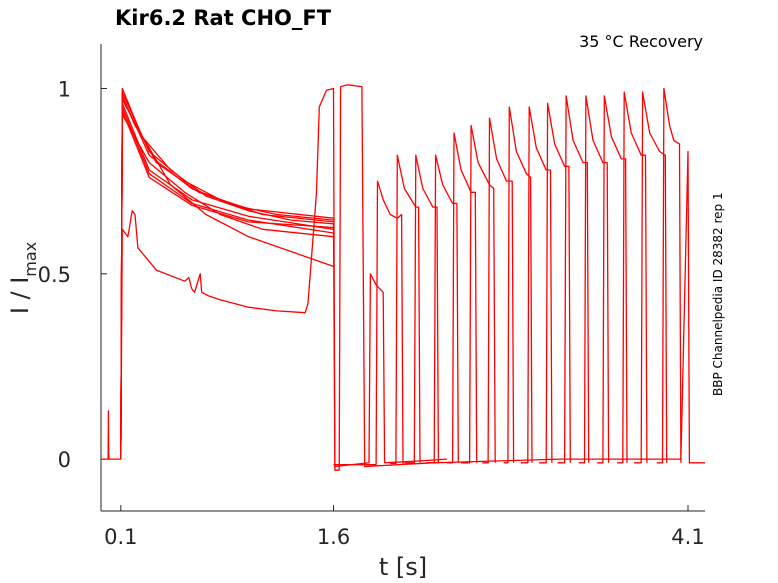 The width and height of the screenshot is (778, 583). I want to click on y-tick-label: 0, so click(64, 460).